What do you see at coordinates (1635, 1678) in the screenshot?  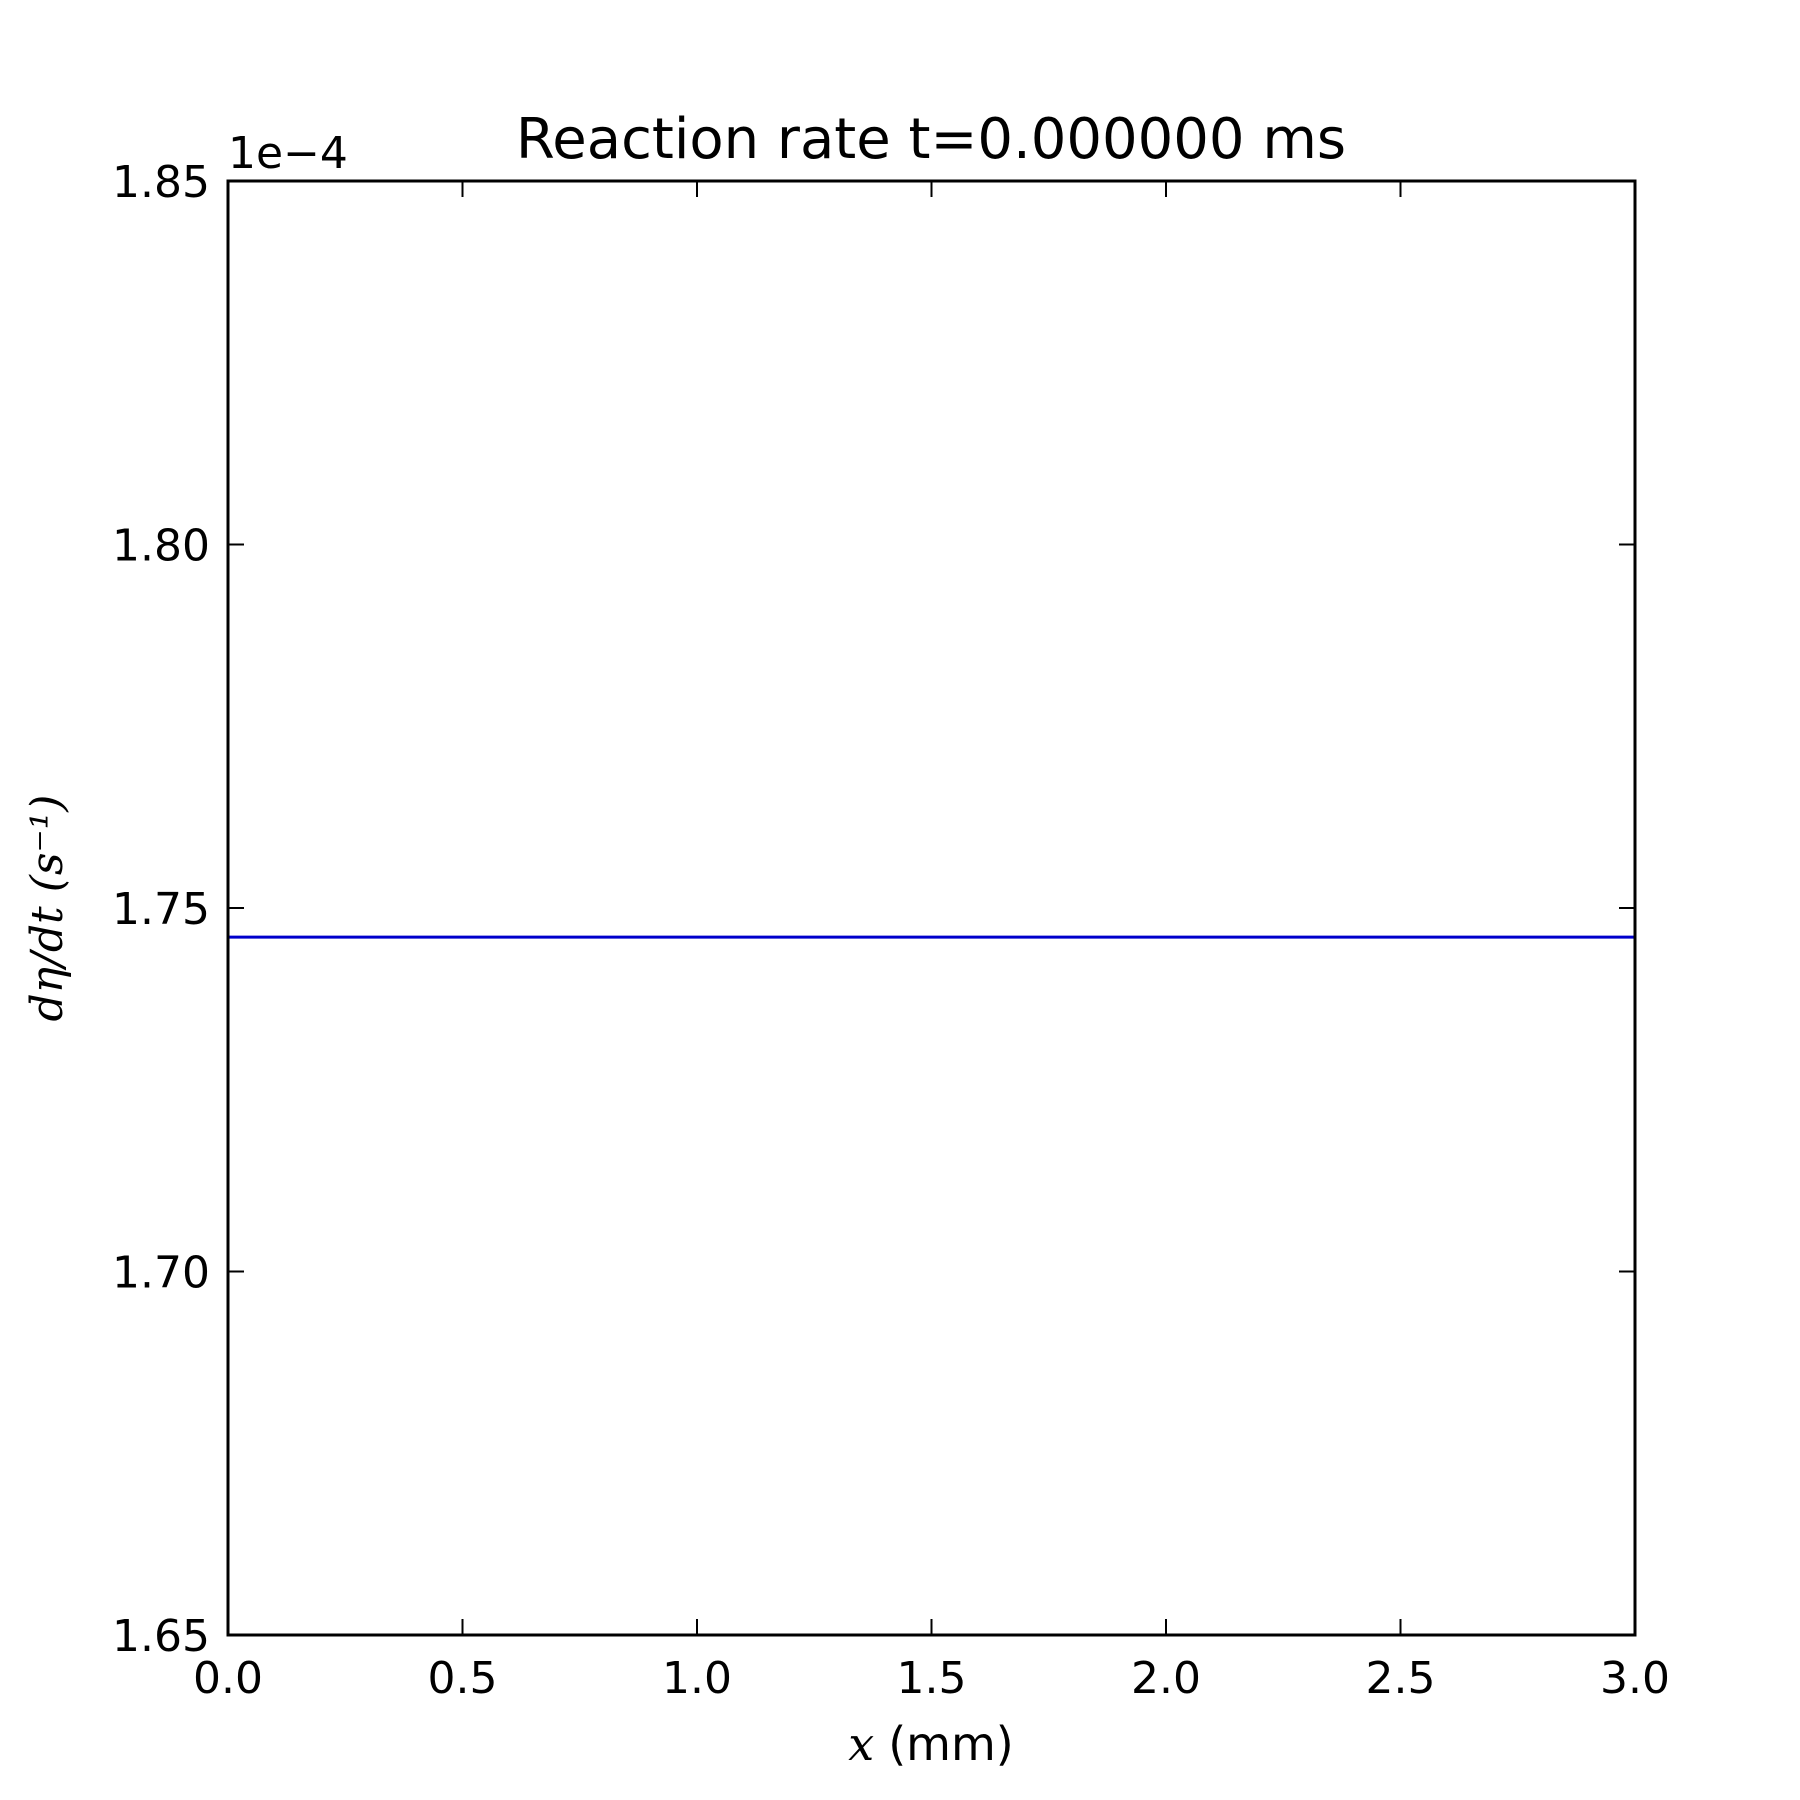 I see `x-tick-label: 3.0` at bounding box center [1635, 1678].